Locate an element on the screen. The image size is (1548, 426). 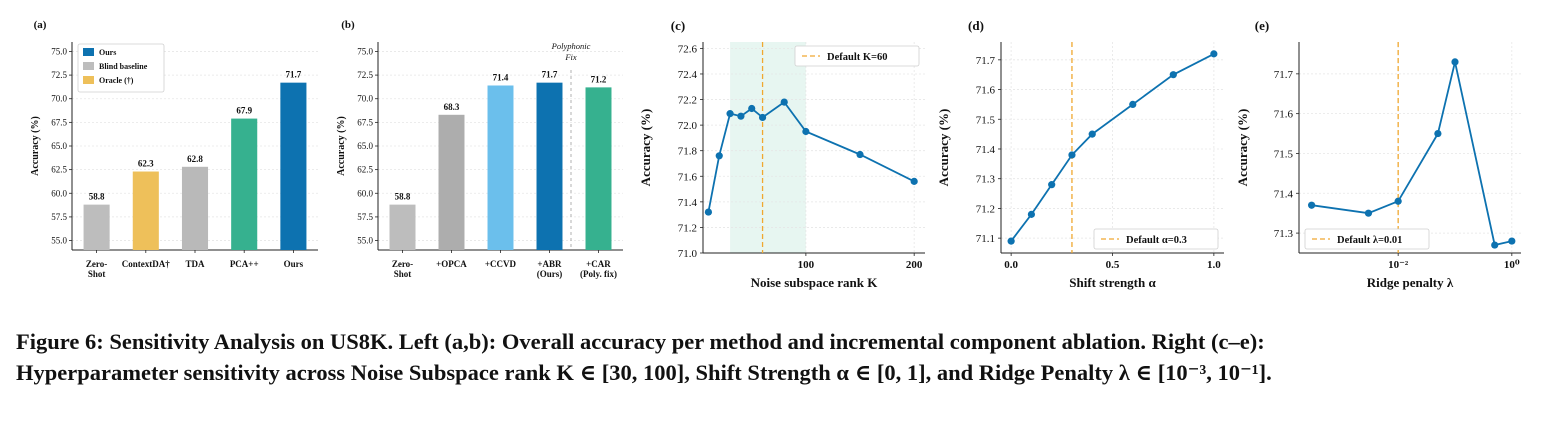
bar-data-label: 62.8 is located at coordinates (195, 159).